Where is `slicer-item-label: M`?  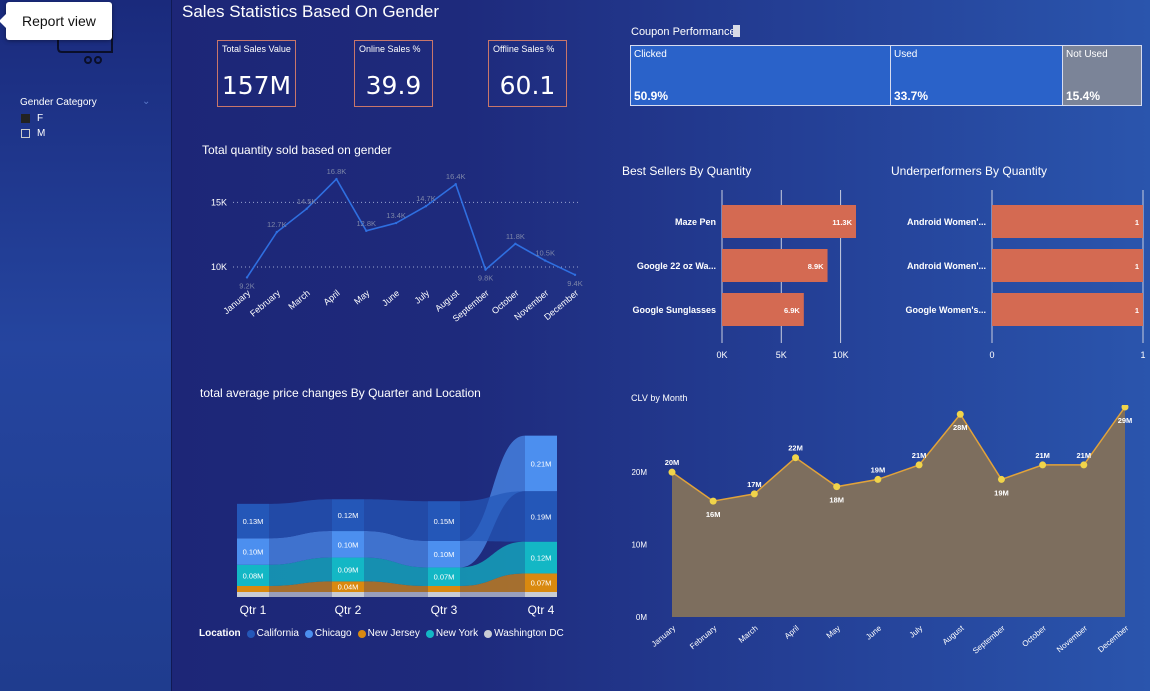 slicer-item-label: M is located at coordinates (41, 133).